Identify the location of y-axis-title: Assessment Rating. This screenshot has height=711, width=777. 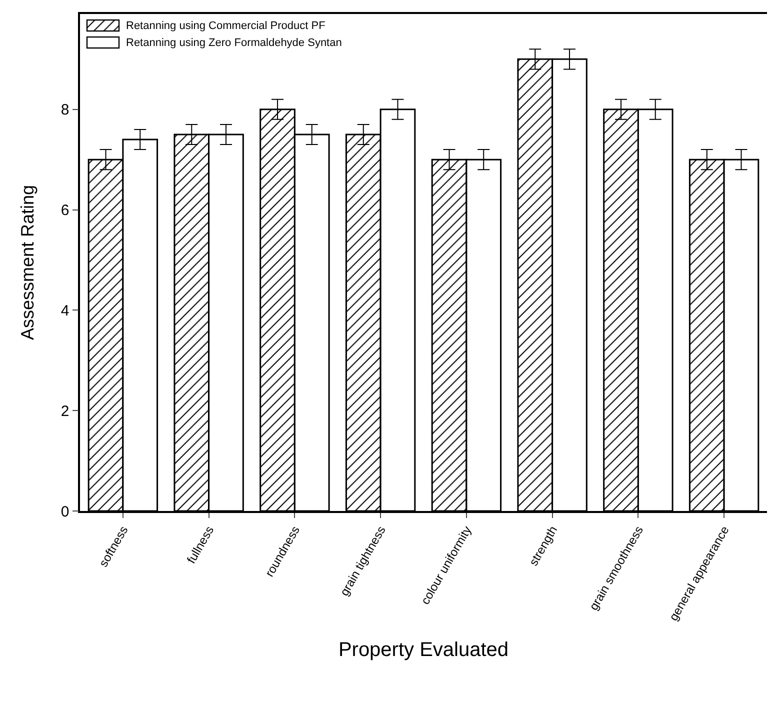
(28, 262).